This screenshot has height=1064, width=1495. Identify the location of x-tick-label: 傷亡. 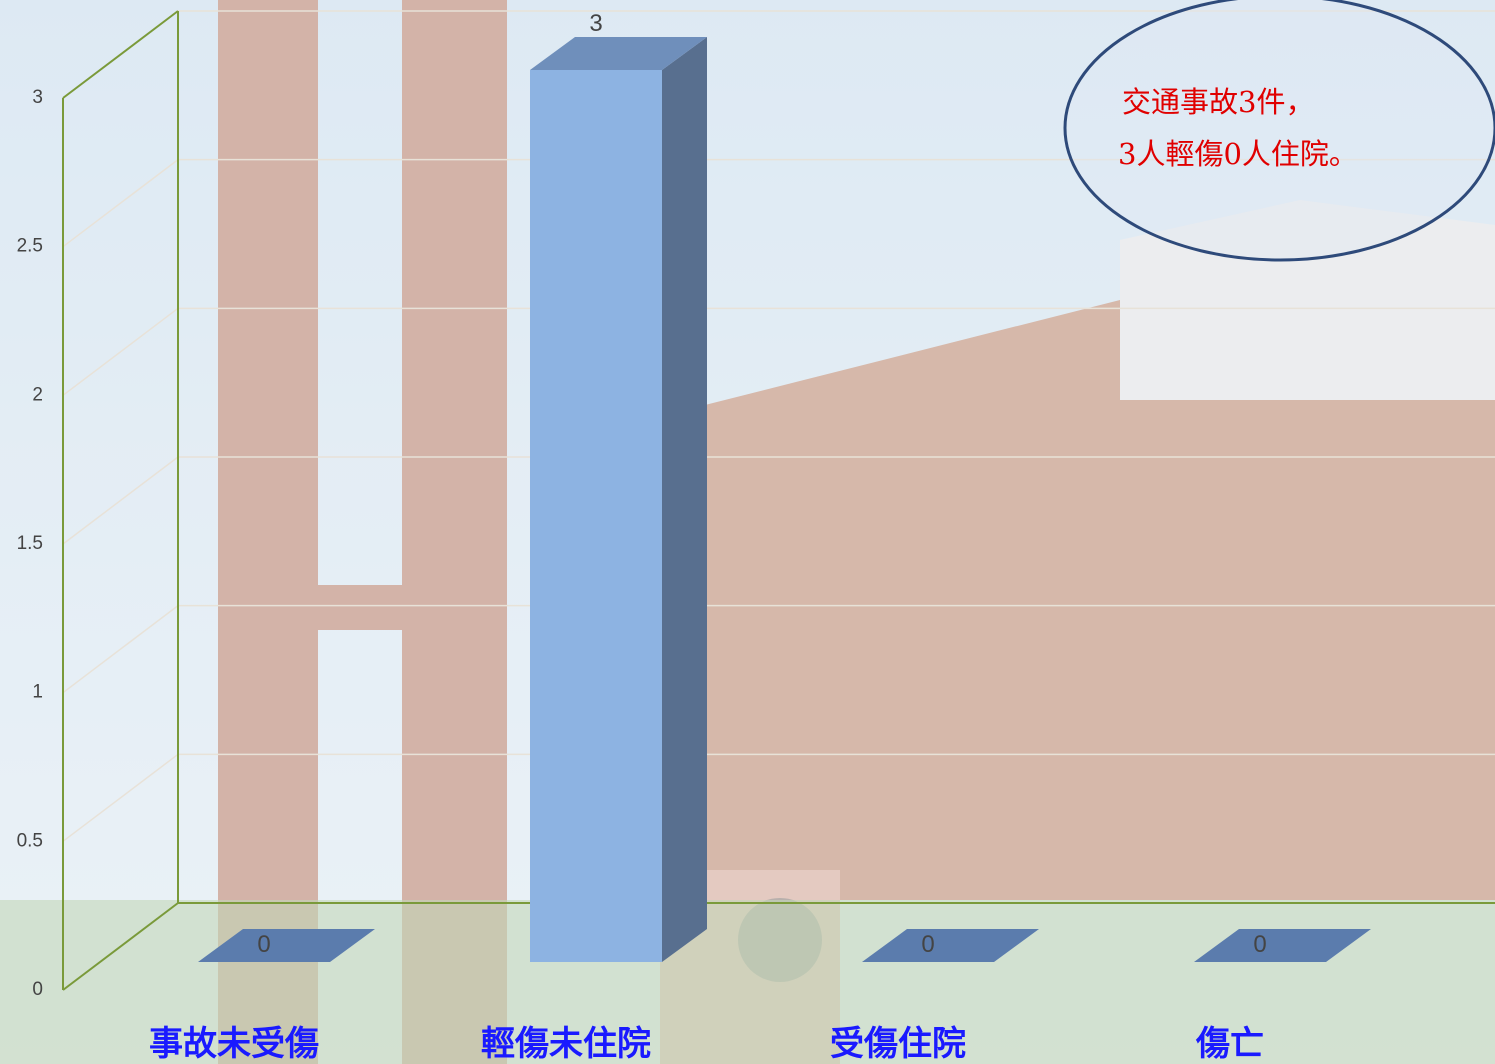
(1229, 1044).